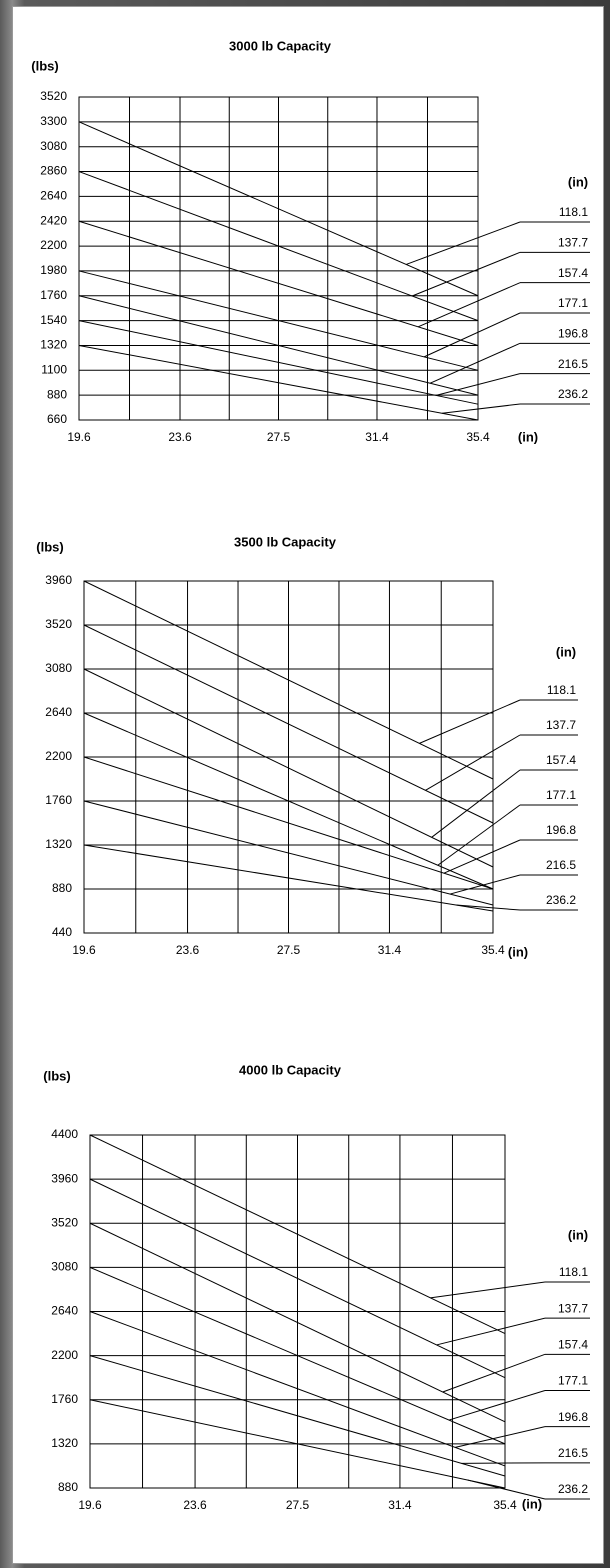  What do you see at coordinates (290, 1069) in the screenshot?
I see `chart-title: 4000 lb Capacity` at bounding box center [290, 1069].